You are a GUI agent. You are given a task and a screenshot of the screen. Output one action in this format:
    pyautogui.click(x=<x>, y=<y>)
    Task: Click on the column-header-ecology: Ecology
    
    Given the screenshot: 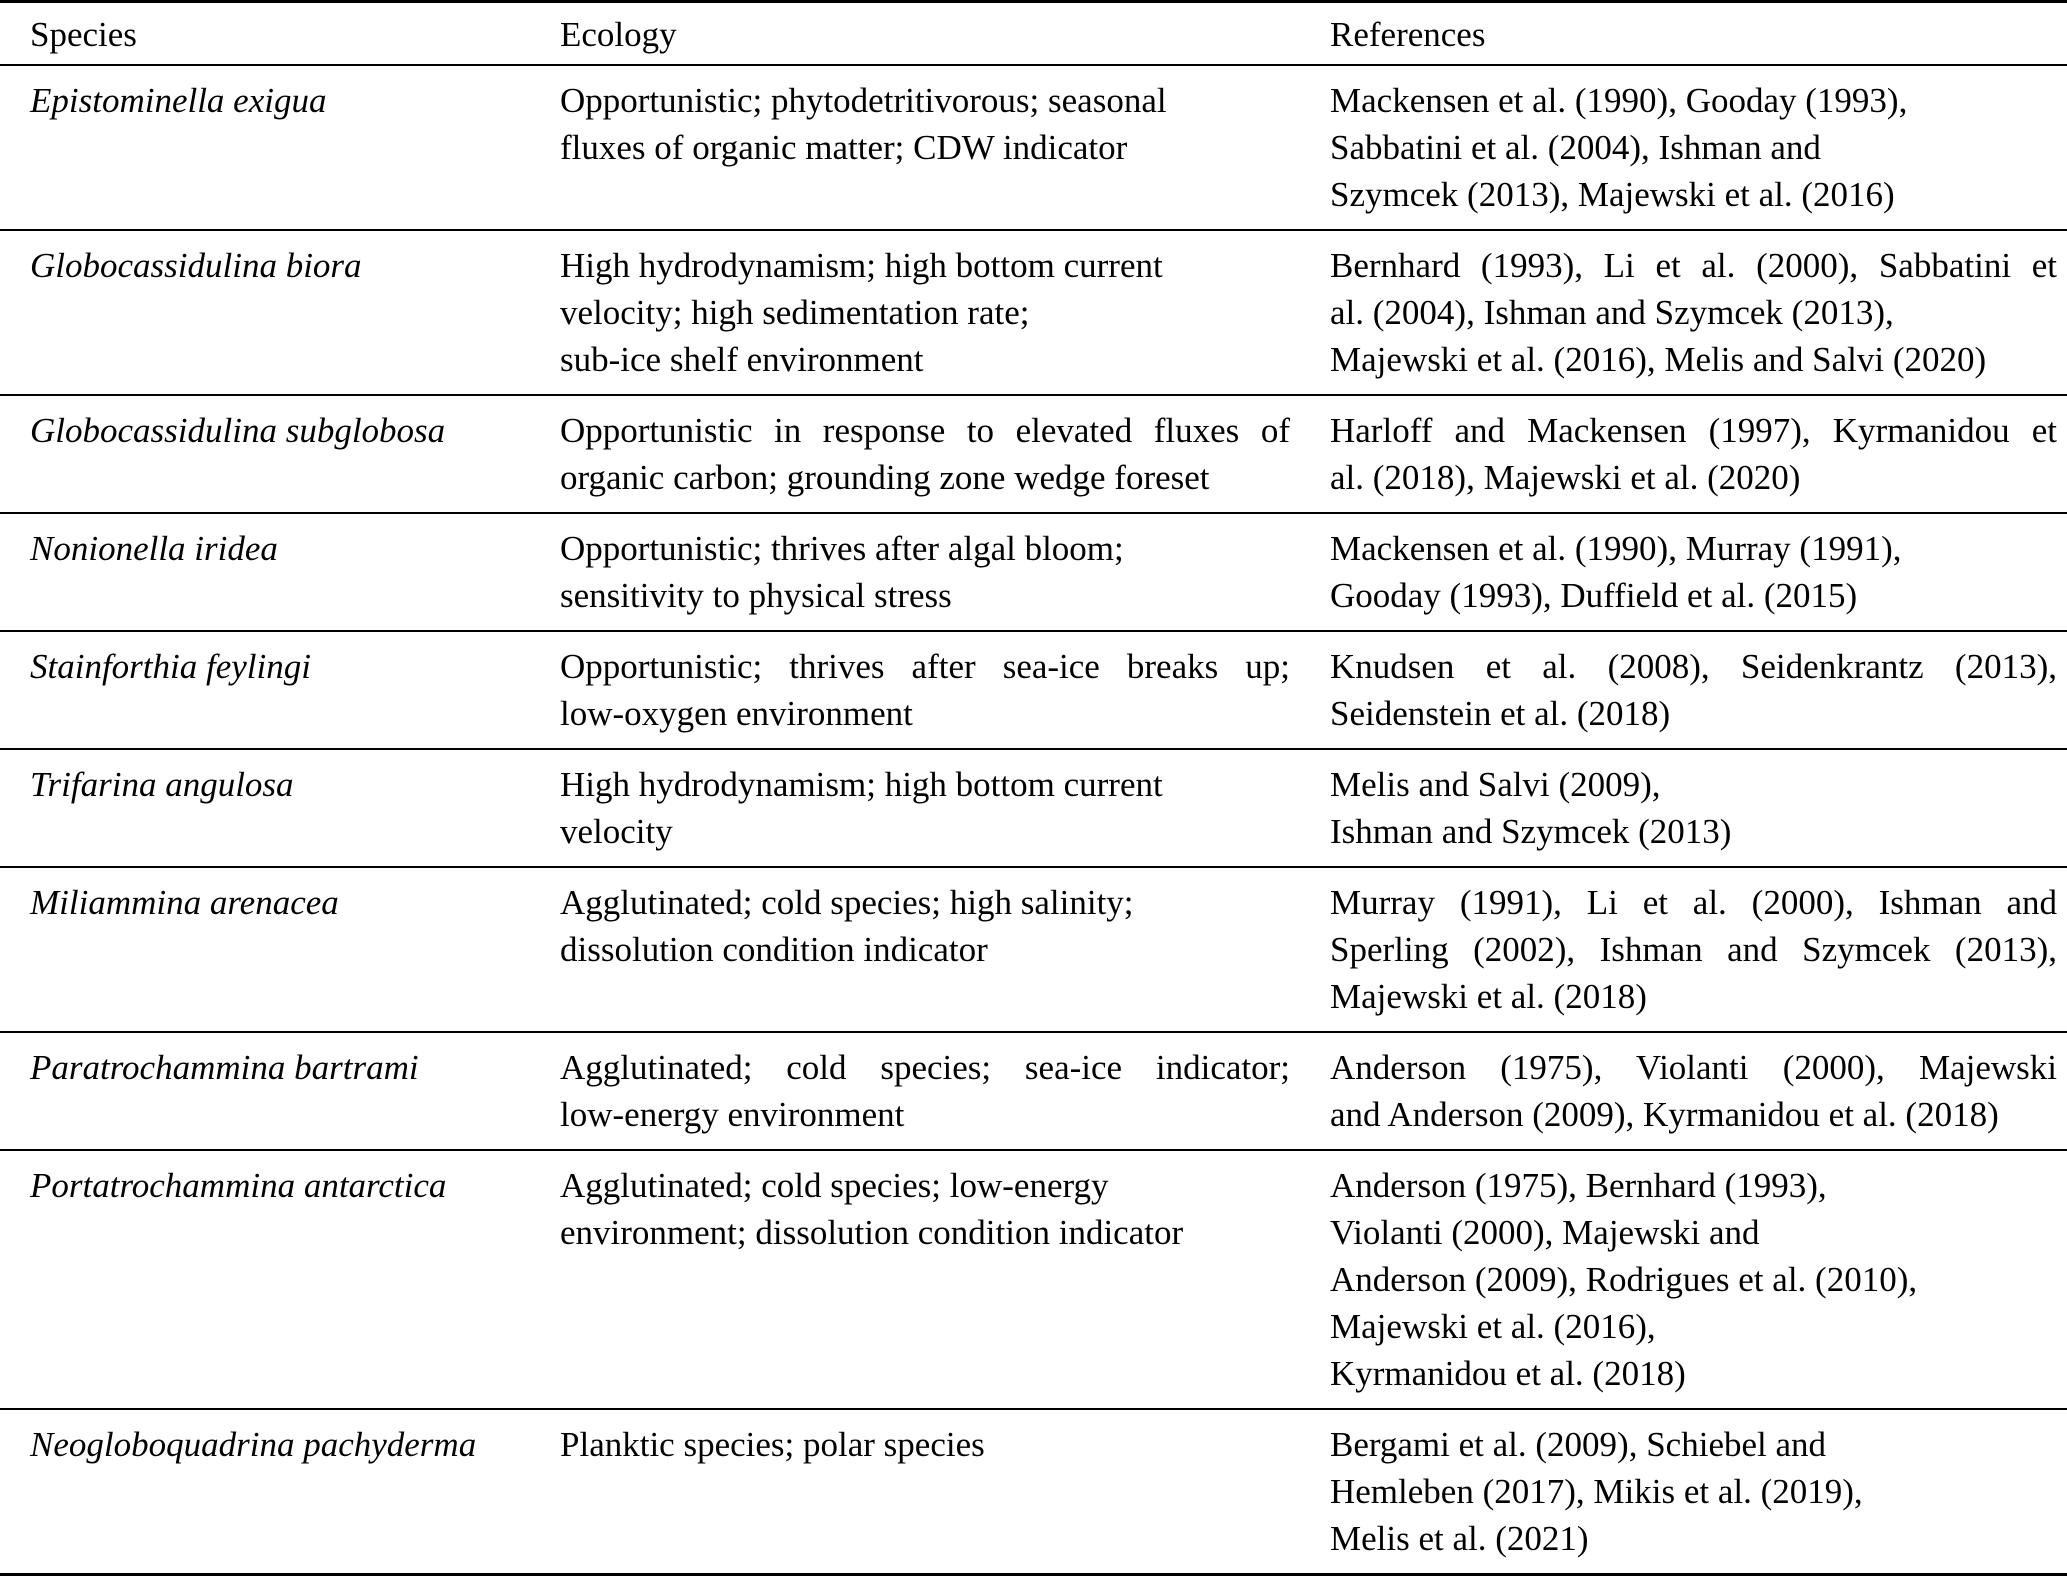 What is the action you would take?
    pyautogui.click(x=915, y=33)
    